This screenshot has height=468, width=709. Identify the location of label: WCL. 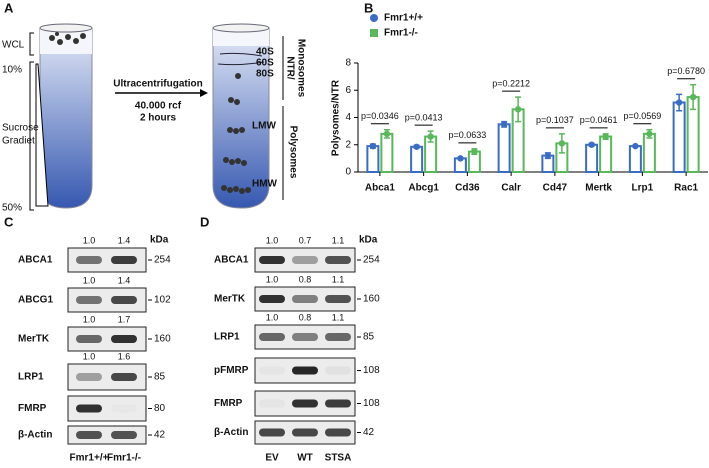
(13, 45).